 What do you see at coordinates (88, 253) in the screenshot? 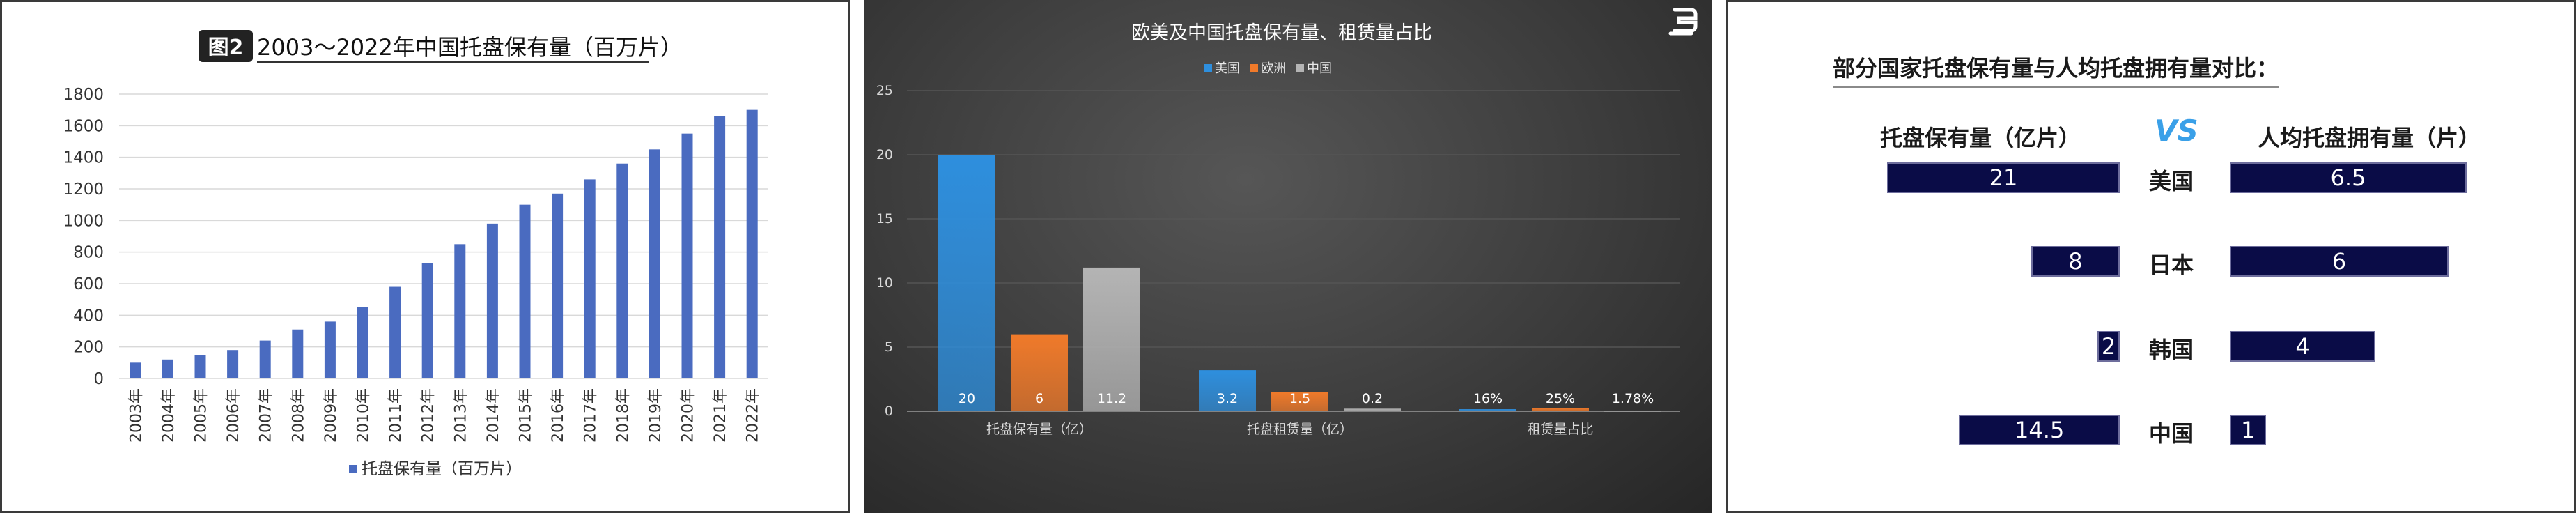
I see `chart1-ytick-label: 800` at bounding box center [88, 253].